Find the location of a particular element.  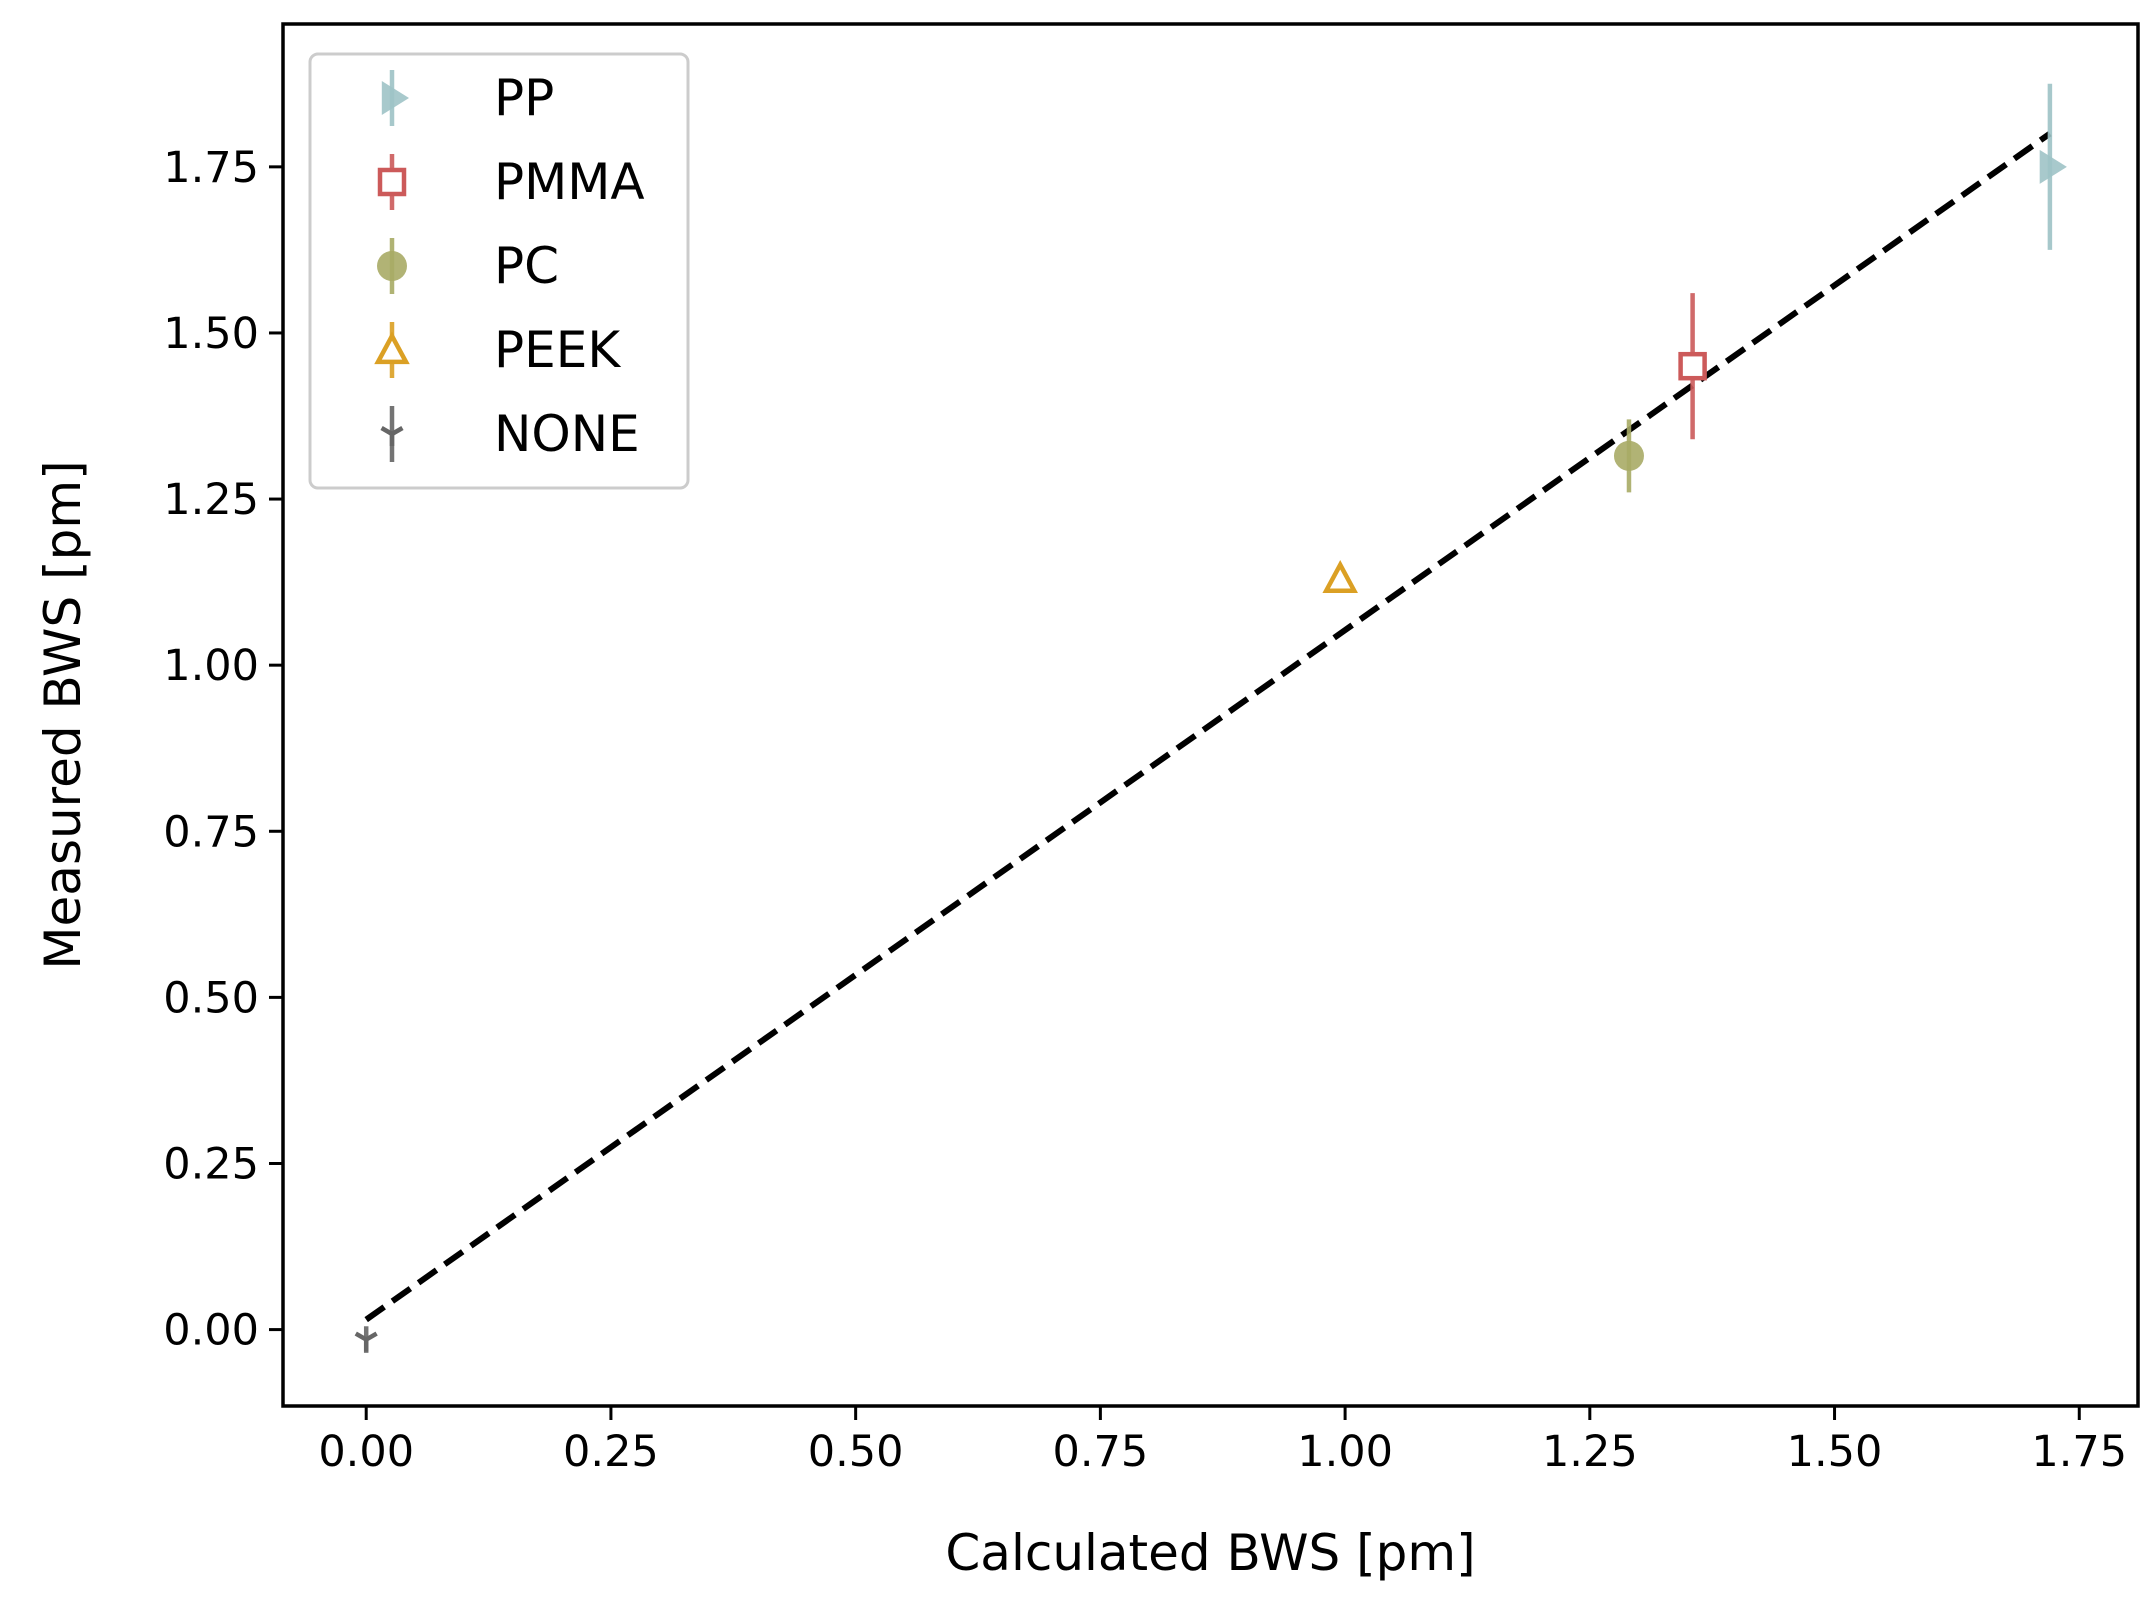

legend-marker-pc-shape is located at coordinates (392, 266).